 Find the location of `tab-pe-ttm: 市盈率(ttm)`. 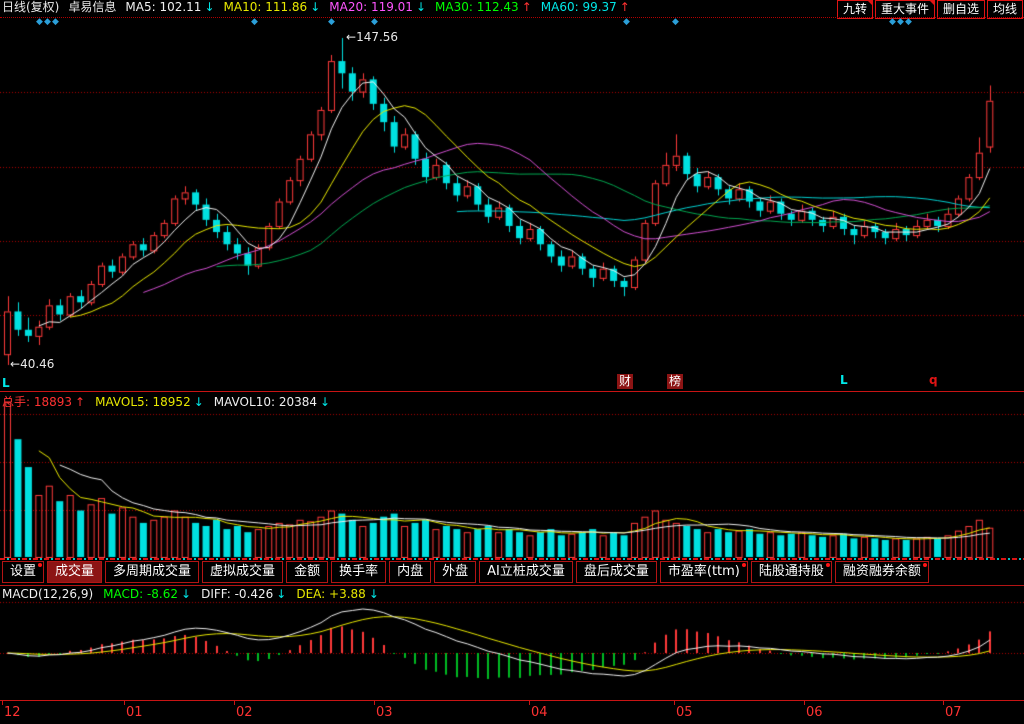

tab-pe-ttm: 市盈率(ttm) is located at coordinates (703, 572).